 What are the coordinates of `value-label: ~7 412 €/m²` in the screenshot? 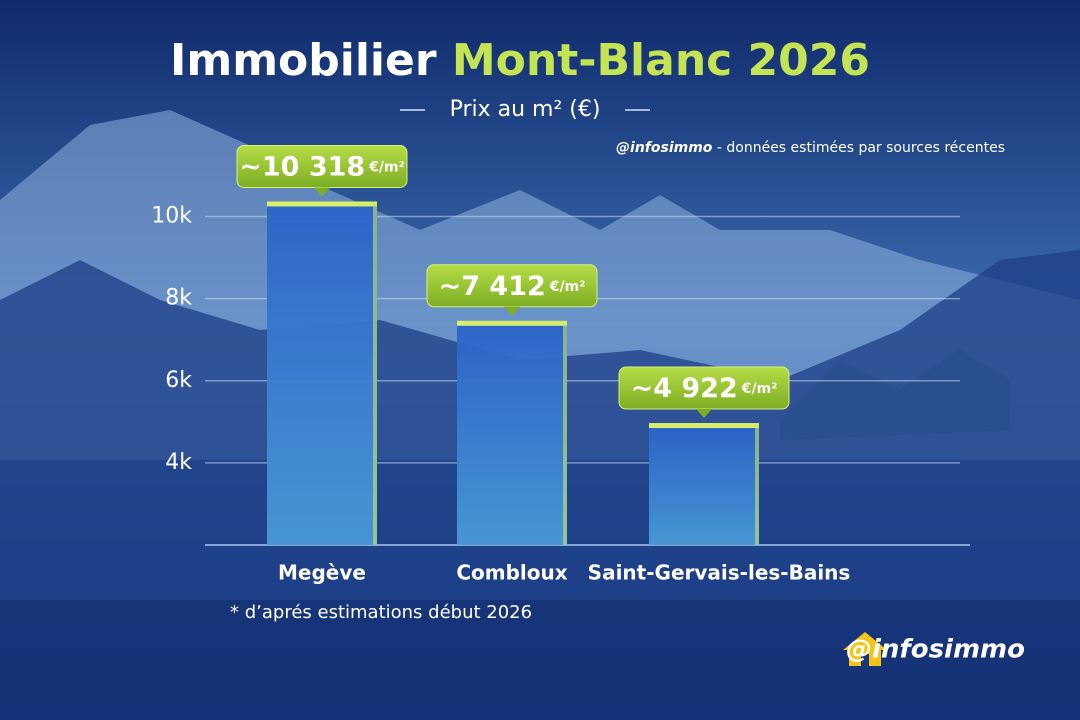 It's located at (512, 285).